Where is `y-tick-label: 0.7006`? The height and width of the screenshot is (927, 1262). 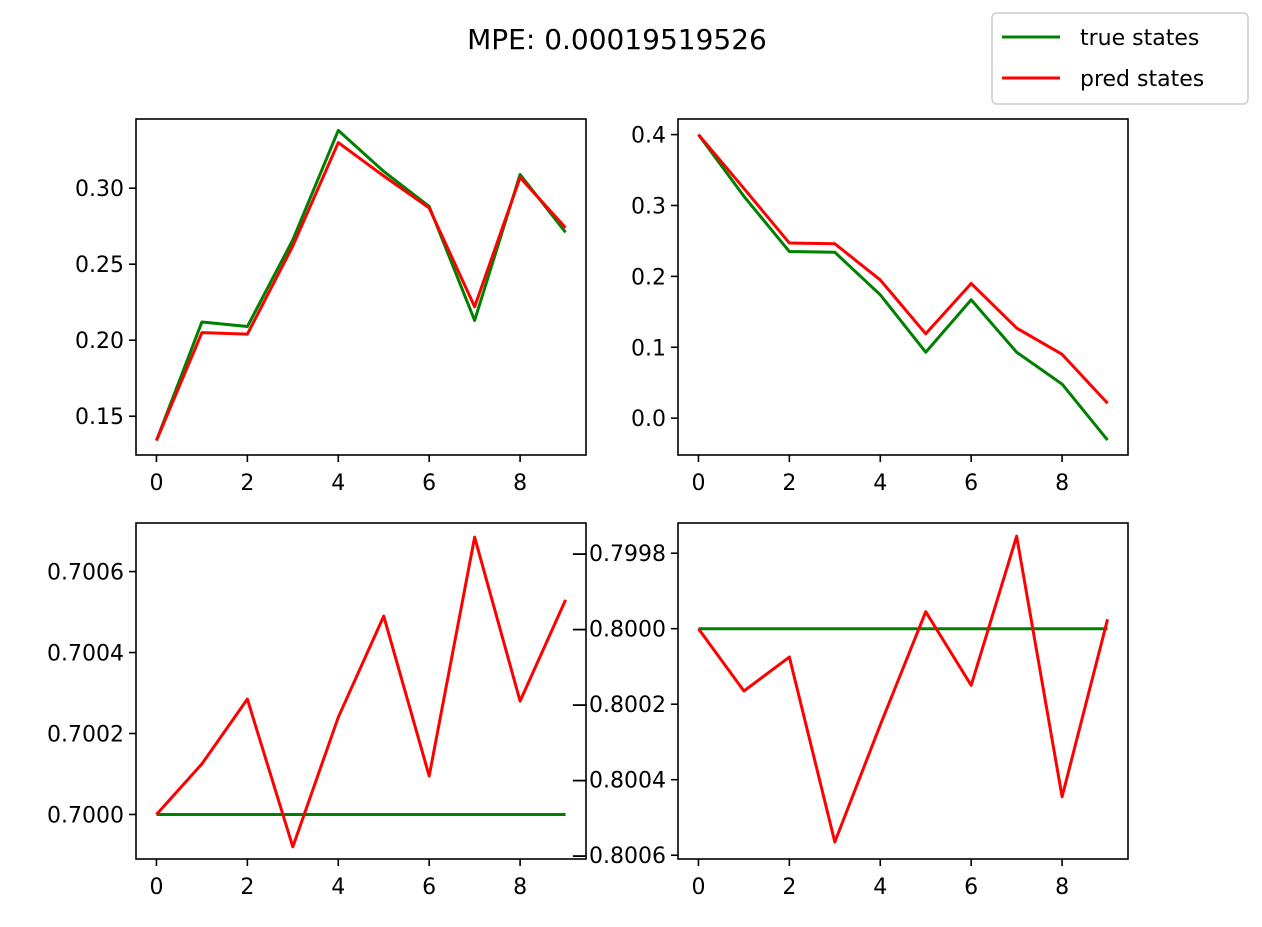
y-tick-label: 0.7006 is located at coordinates (85, 573).